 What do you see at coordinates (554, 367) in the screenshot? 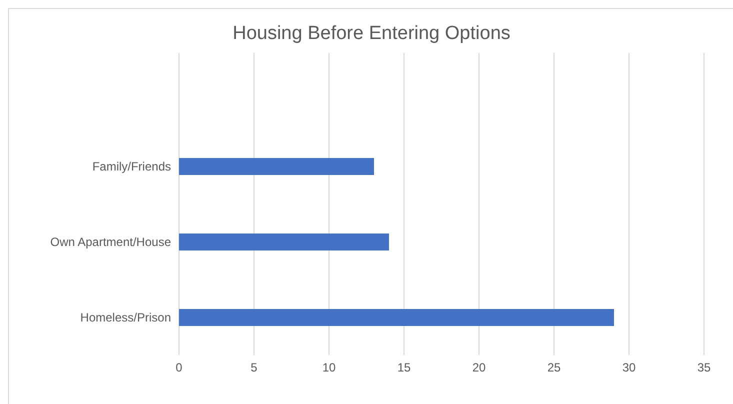
I see `x-tick-label: 25` at bounding box center [554, 367].